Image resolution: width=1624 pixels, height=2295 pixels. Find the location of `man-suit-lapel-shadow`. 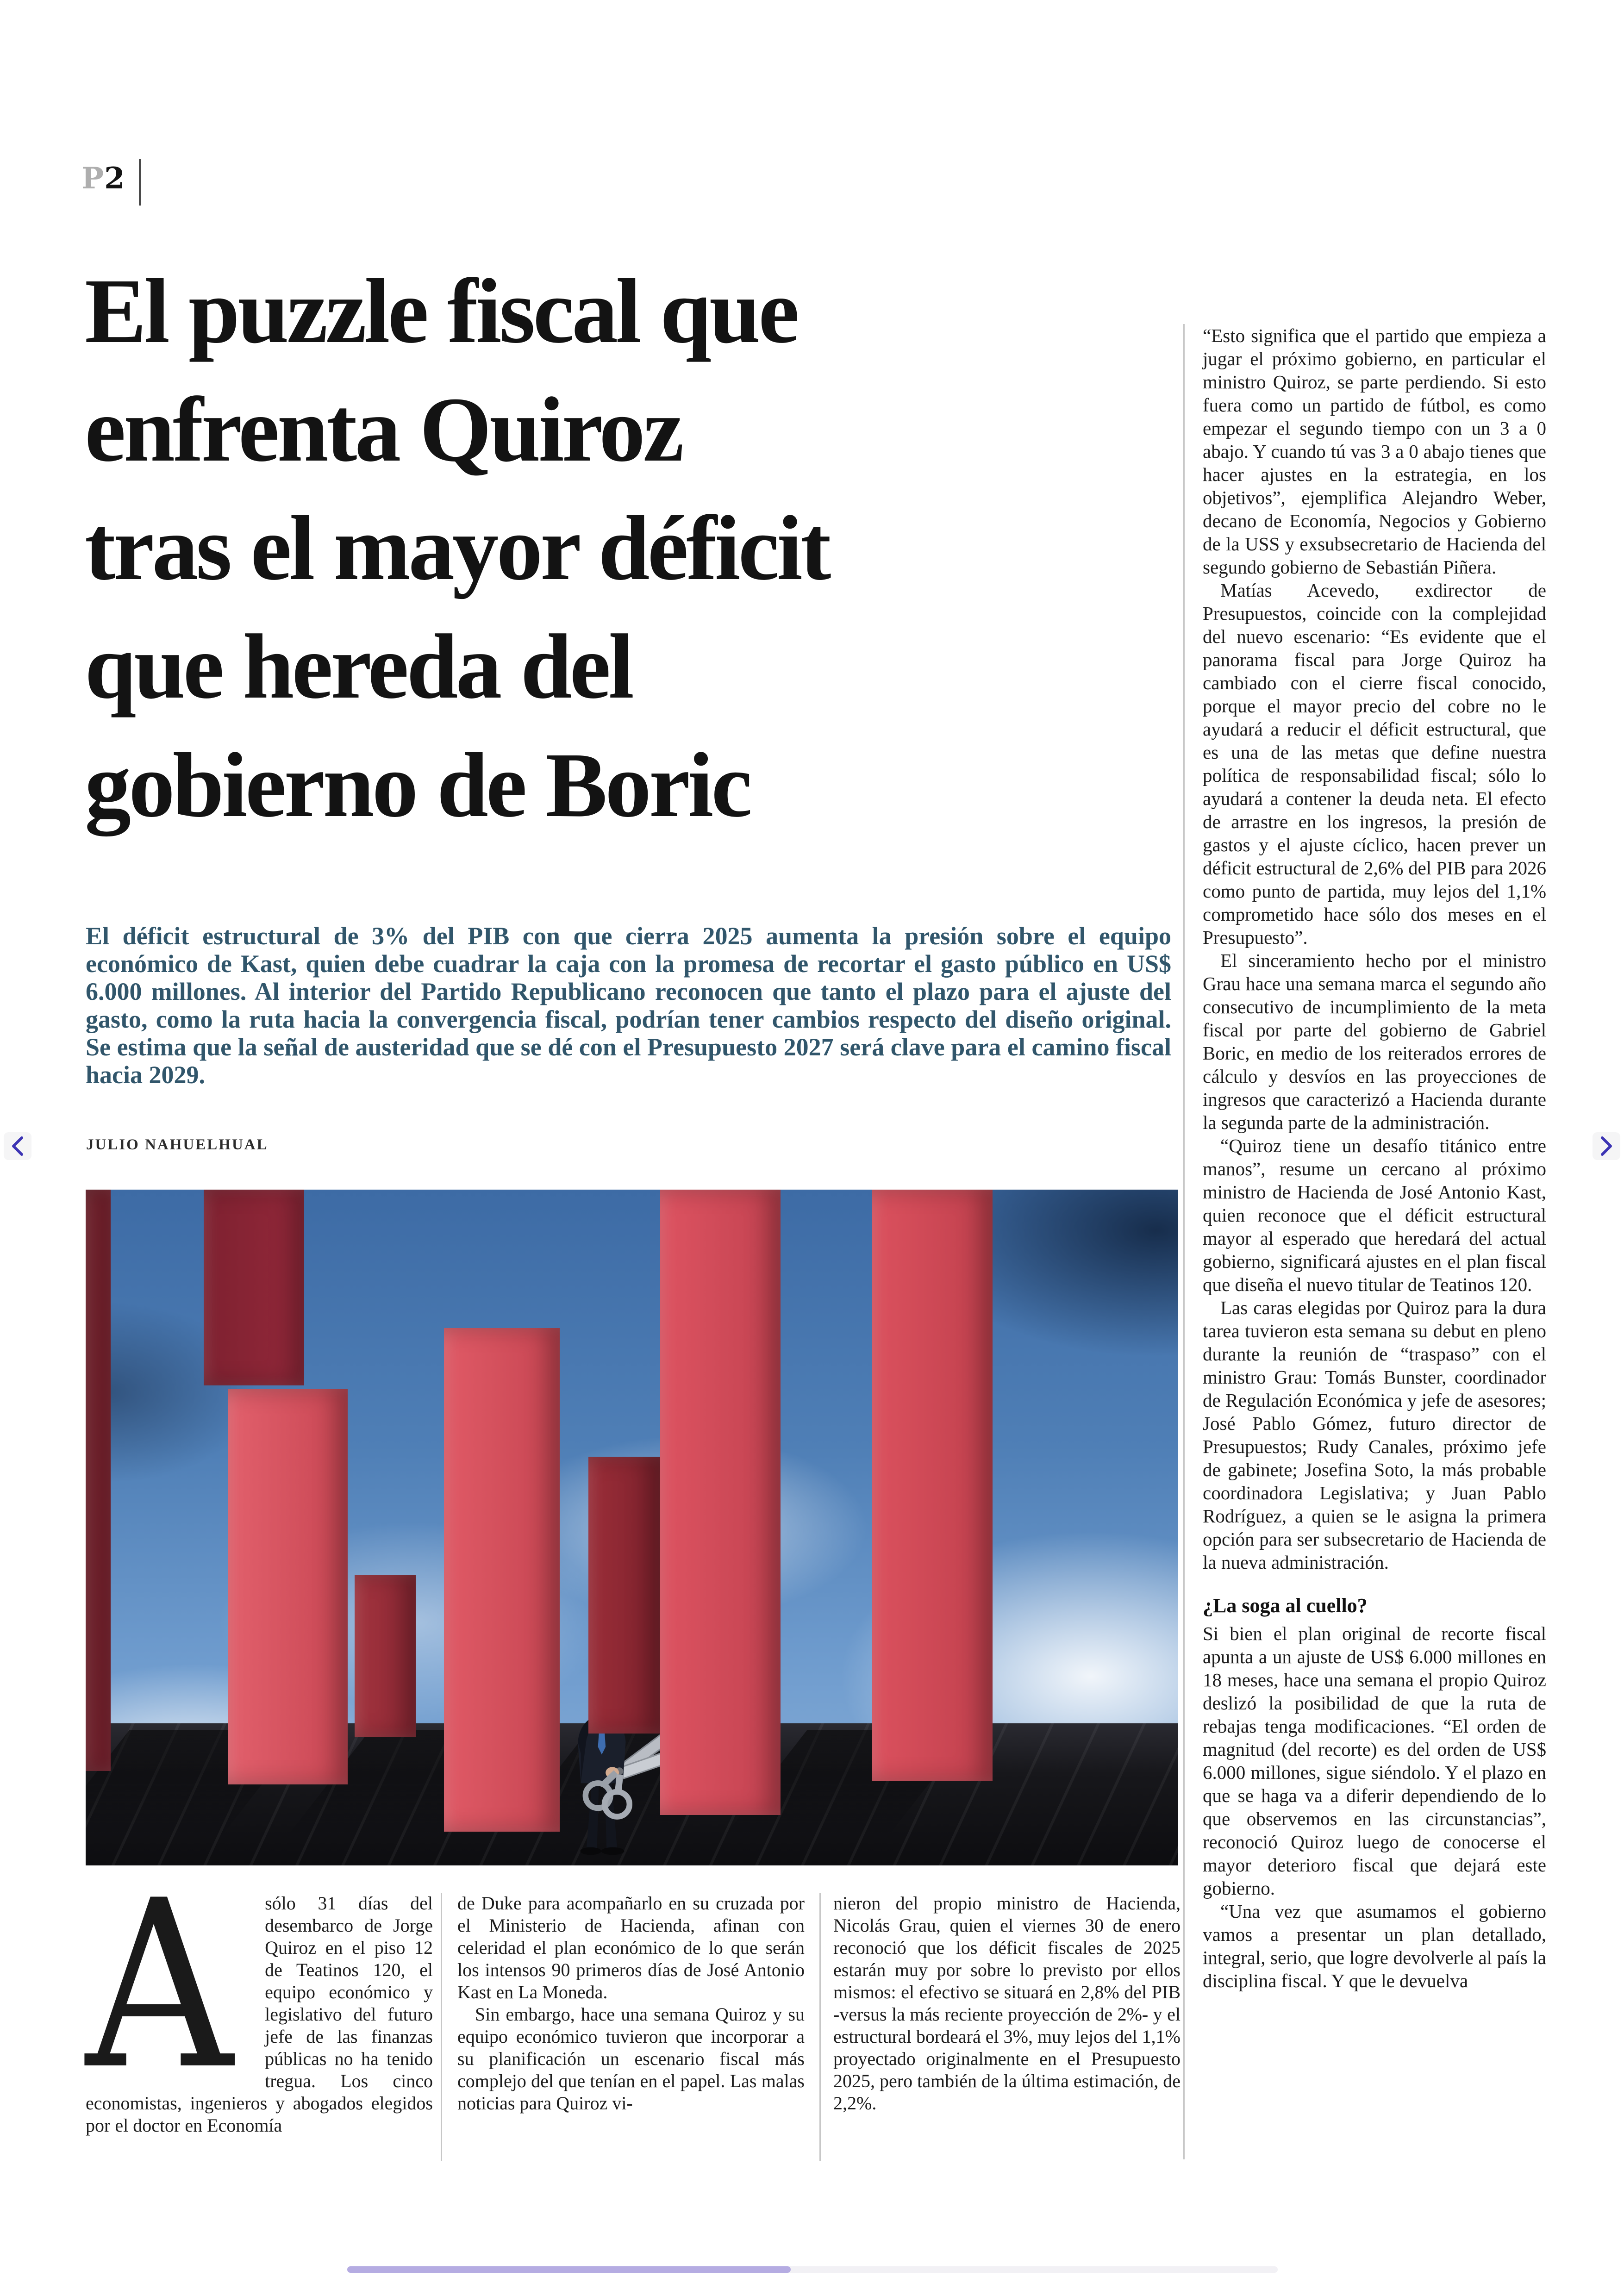

man-suit-lapel-shadow is located at coordinates (586, 1750).